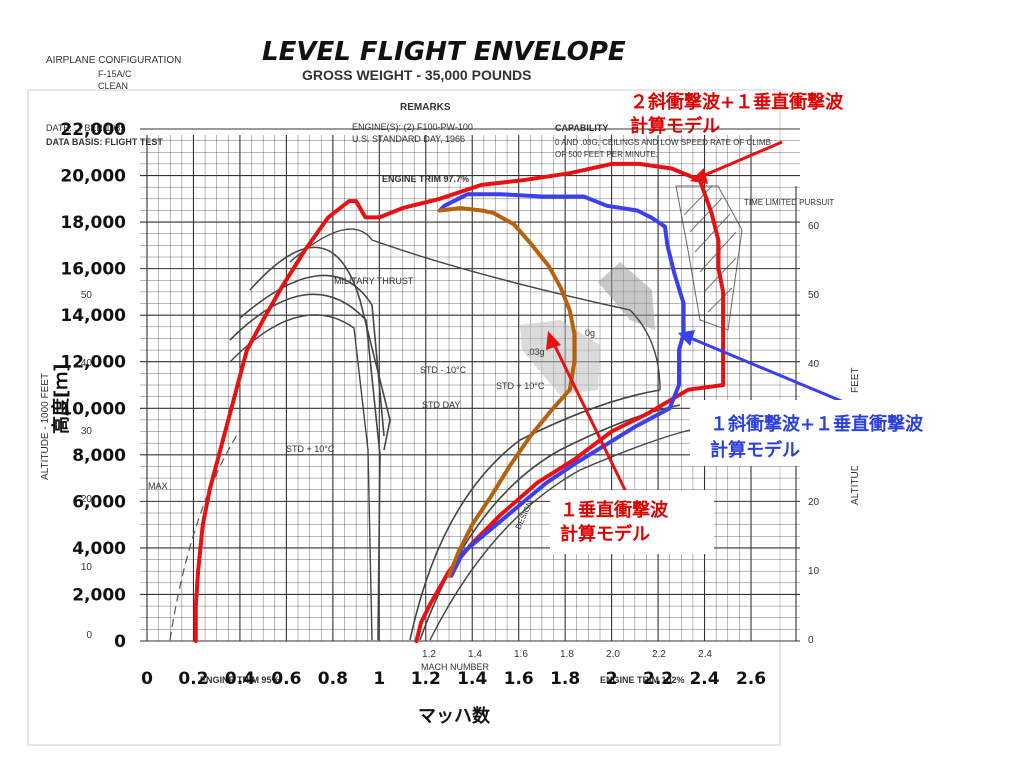 The image size is (1024, 761). What do you see at coordinates (814, 364) in the screenshot?
I see `original-right-tick: 40` at bounding box center [814, 364].